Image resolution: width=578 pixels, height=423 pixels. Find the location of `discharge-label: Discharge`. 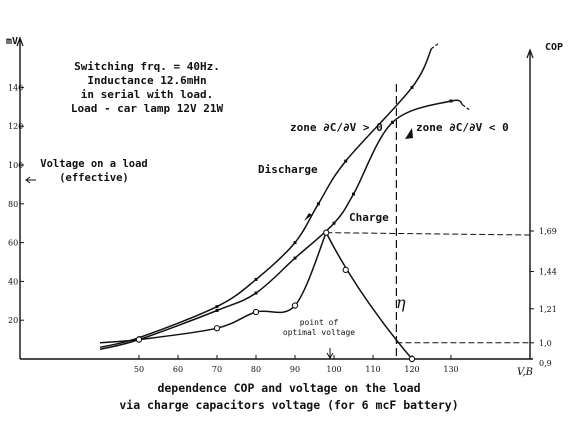

discharge-label: Discharge is located at coordinates (288, 169).